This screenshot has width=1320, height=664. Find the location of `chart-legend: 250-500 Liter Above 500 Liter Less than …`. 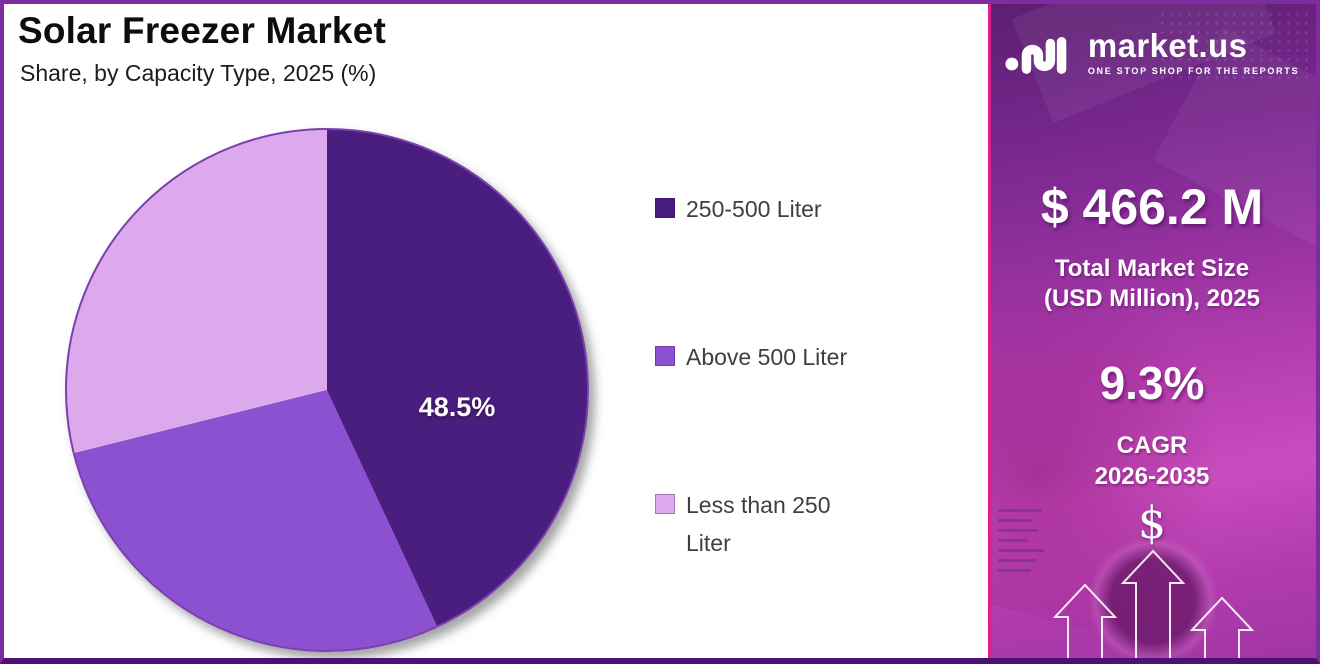

chart-legend: 250-500 Liter Above 500 Liter Less than … is located at coordinates (775, 373).